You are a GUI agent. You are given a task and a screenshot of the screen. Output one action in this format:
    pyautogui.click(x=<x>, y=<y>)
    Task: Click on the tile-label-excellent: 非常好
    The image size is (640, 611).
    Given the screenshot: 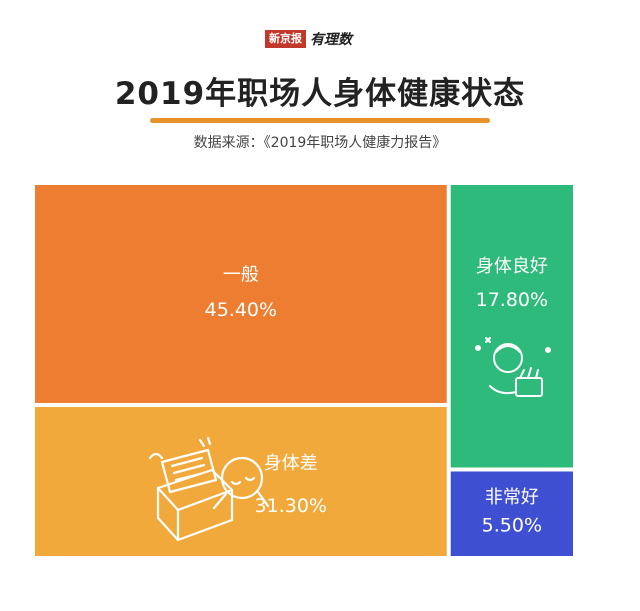 What is the action you would take?
    pyautogui.click(x=512, y=497)
    